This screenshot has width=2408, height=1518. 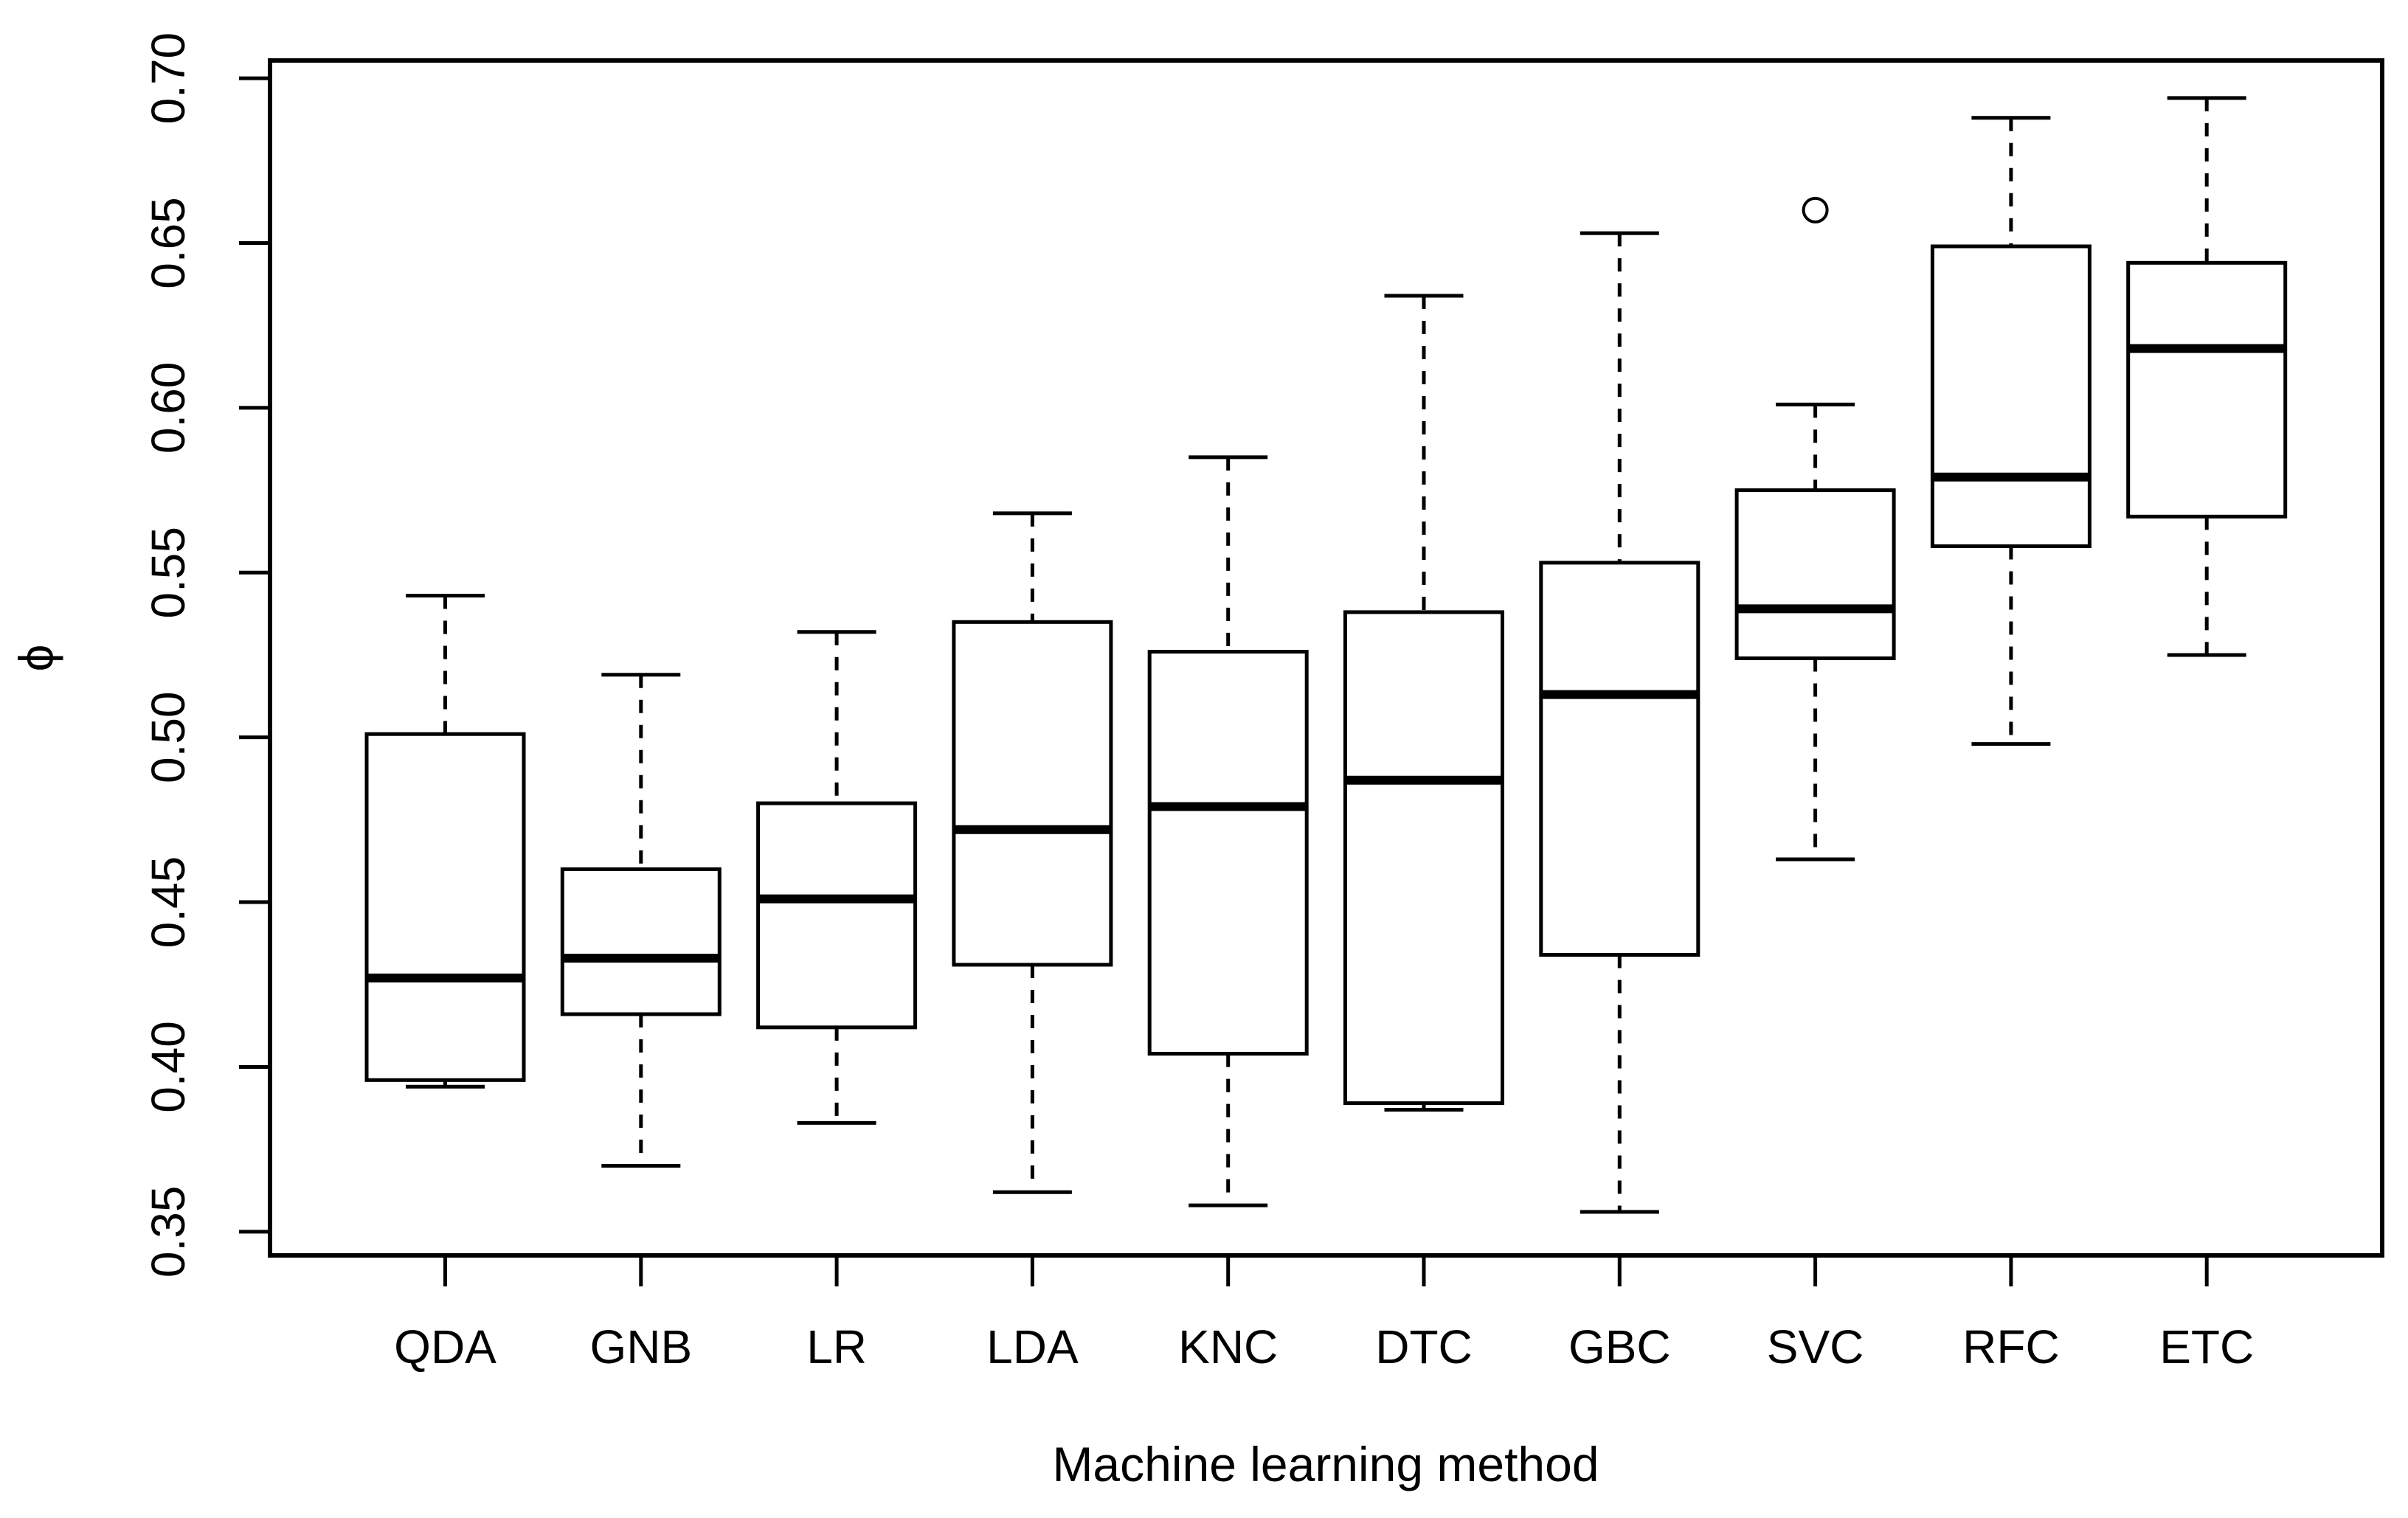 I want to click on x-tick-label: GNB, so click(x=640, y=1346).